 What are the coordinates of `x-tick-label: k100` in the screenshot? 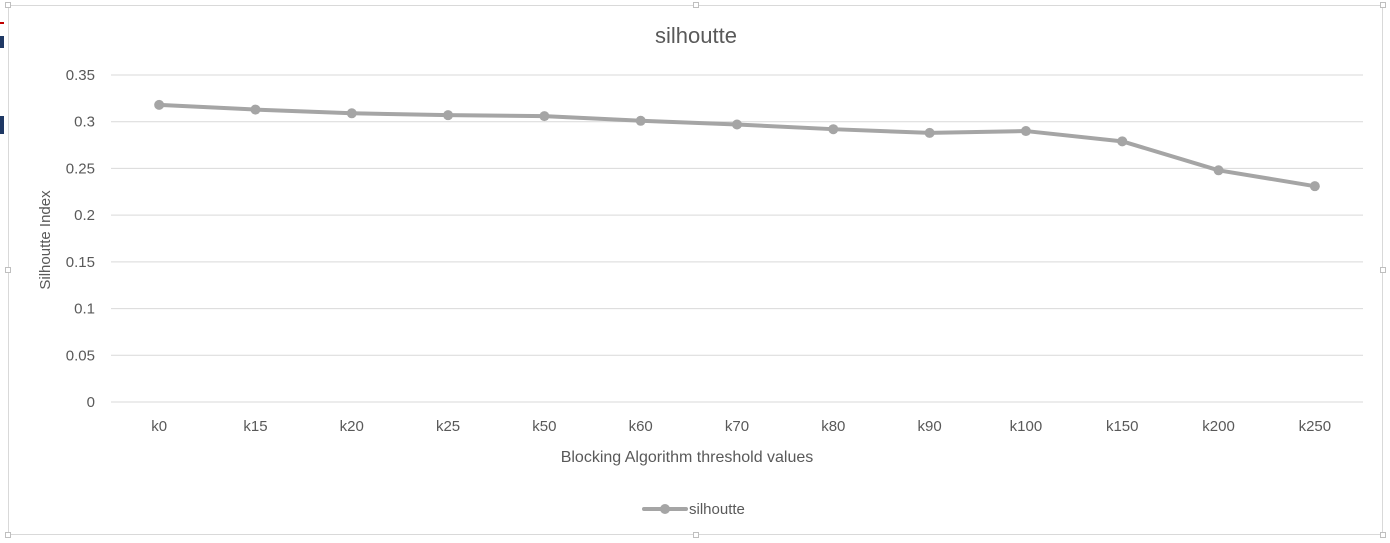 It's located at (1026, 426).